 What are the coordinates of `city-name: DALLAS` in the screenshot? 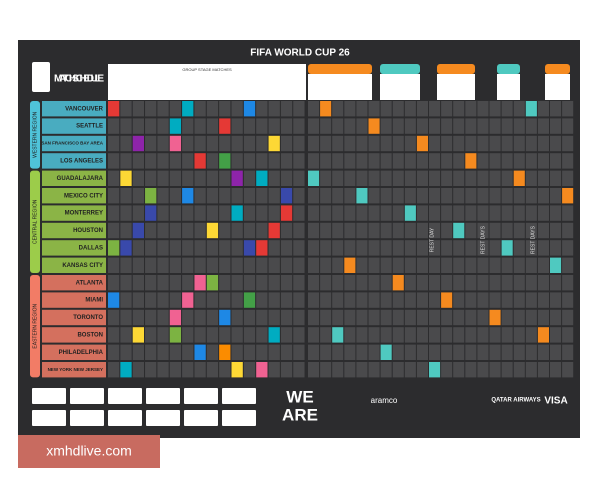 It's located at (91, 248).